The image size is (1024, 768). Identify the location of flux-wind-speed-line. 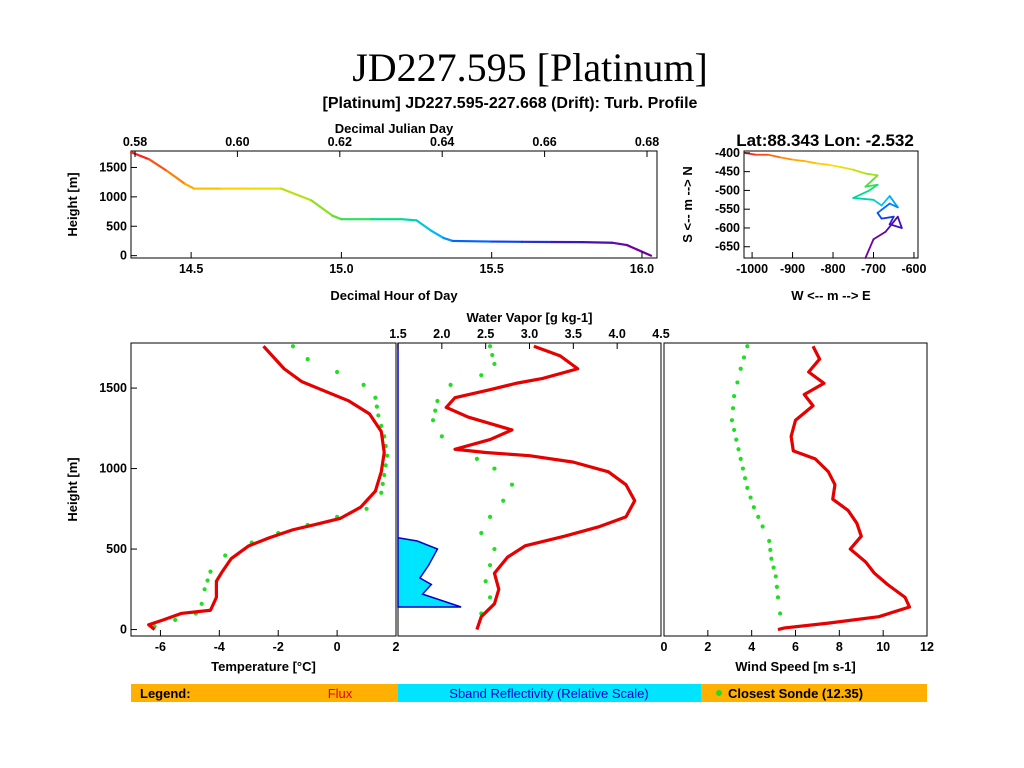
(844, 488).